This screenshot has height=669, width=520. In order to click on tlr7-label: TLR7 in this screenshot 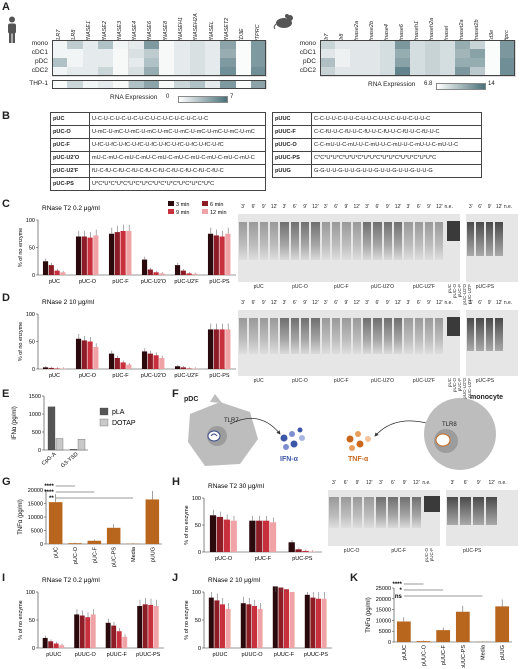, I will do `click(231, 421)`.